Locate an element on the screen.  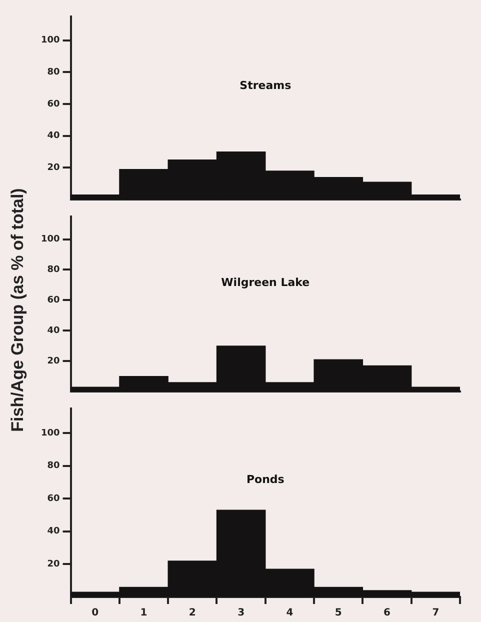
x-tick-label: 0 is located at coordinates (95, 613).